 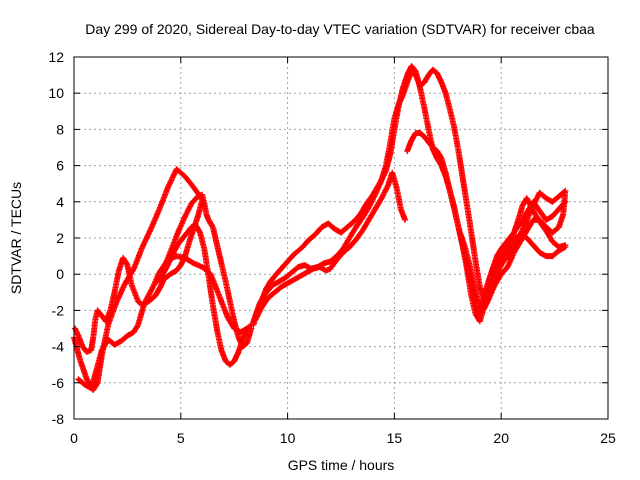 I want to click on y-tick-label: 6, so click(x=60, y=166).